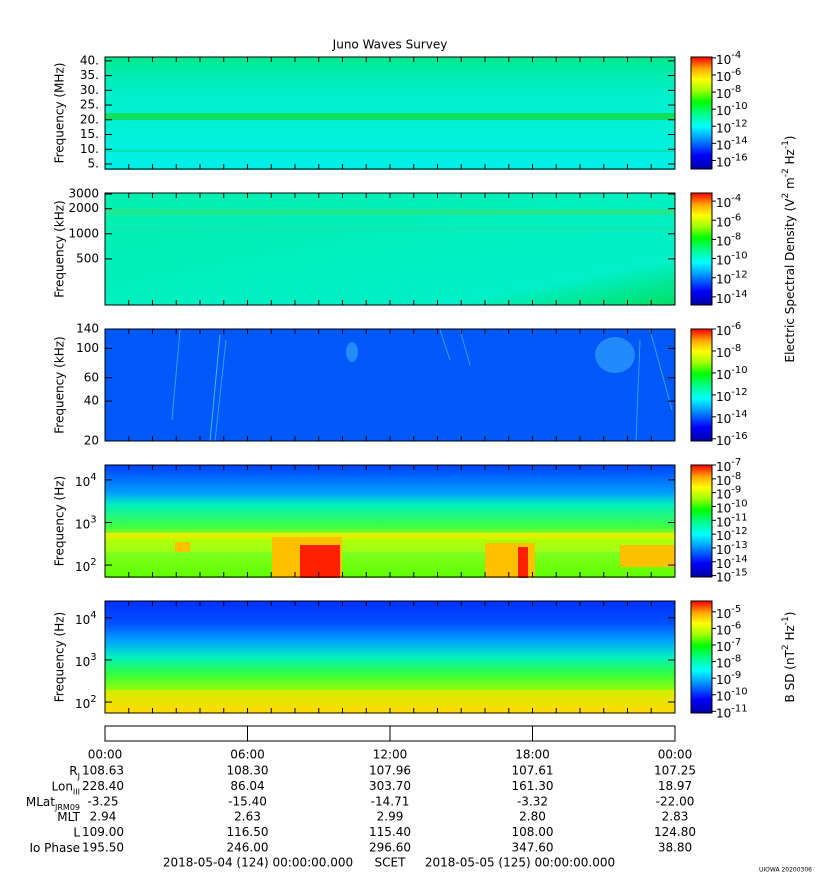 This screenshot has height=880, width=815. What do you see at coordinates (790, 185) in the screenshot?
I see `colorbar-label-part: m` at bounding box center [790, 185].